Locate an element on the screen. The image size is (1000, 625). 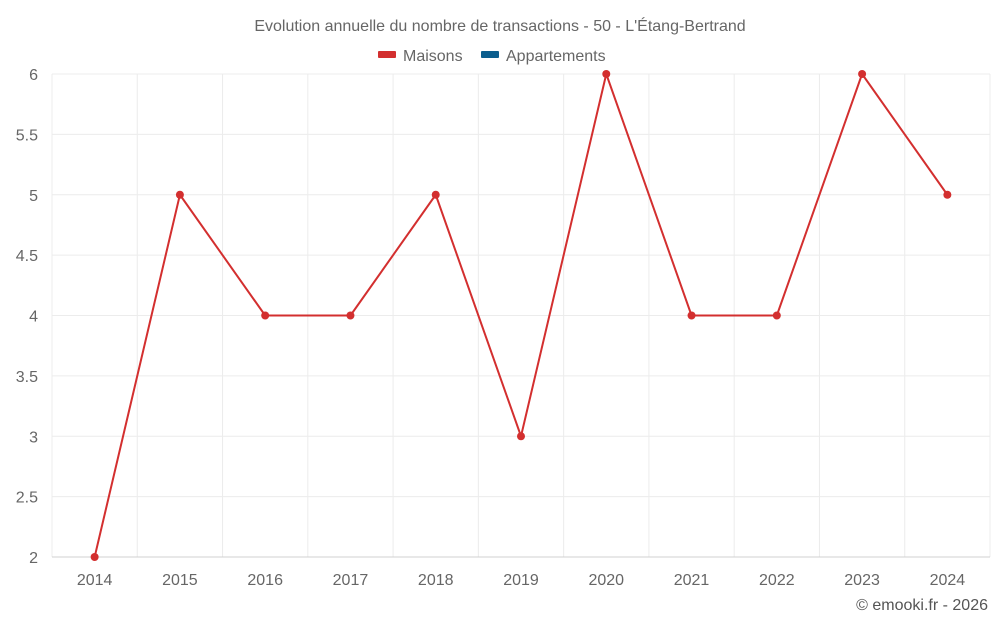
y-tick-label: 3 is located at coordinates (33, 437).